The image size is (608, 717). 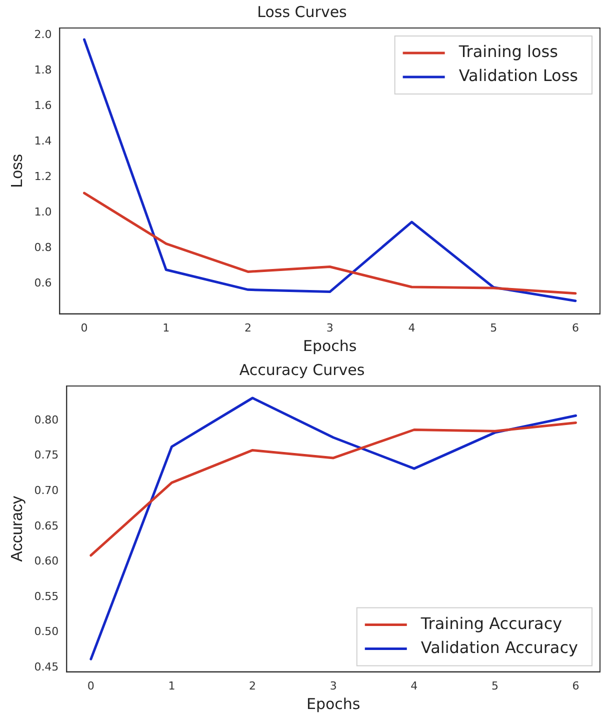 I want to click on y-tick-label: 1.2, so click(x=43, y=176).